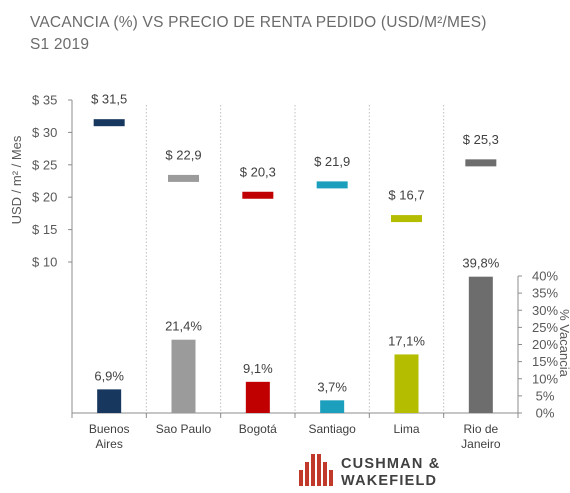 The height and width of the screenshot is (493, 570). I want to click on category-label: Santiago, so click(332, 429).